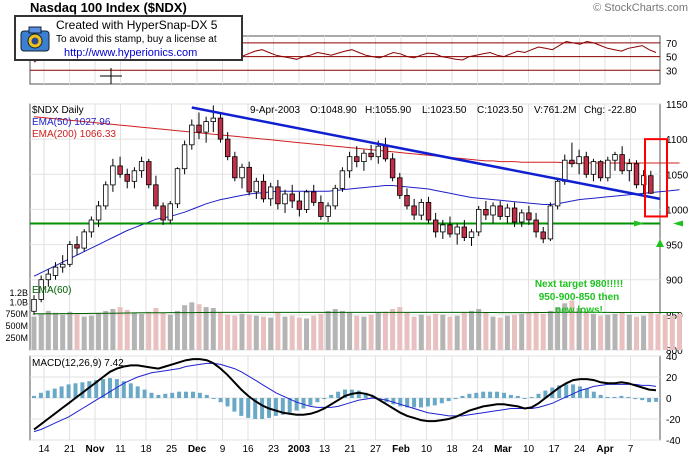 The image size is (694, 457). What do you see at coordinates (579, 297) in the screenshot?
I see `annotation-line-2: 950-900-850 then` at bounding box center [579, 297].